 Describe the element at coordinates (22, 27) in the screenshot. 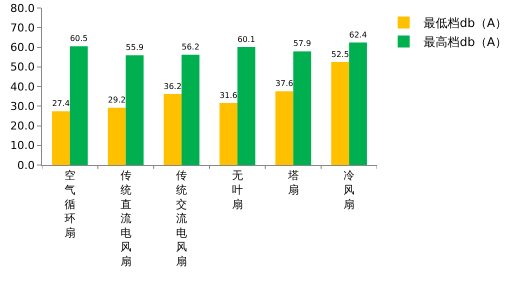

I see `y-tick-label: 70.0` at that location.